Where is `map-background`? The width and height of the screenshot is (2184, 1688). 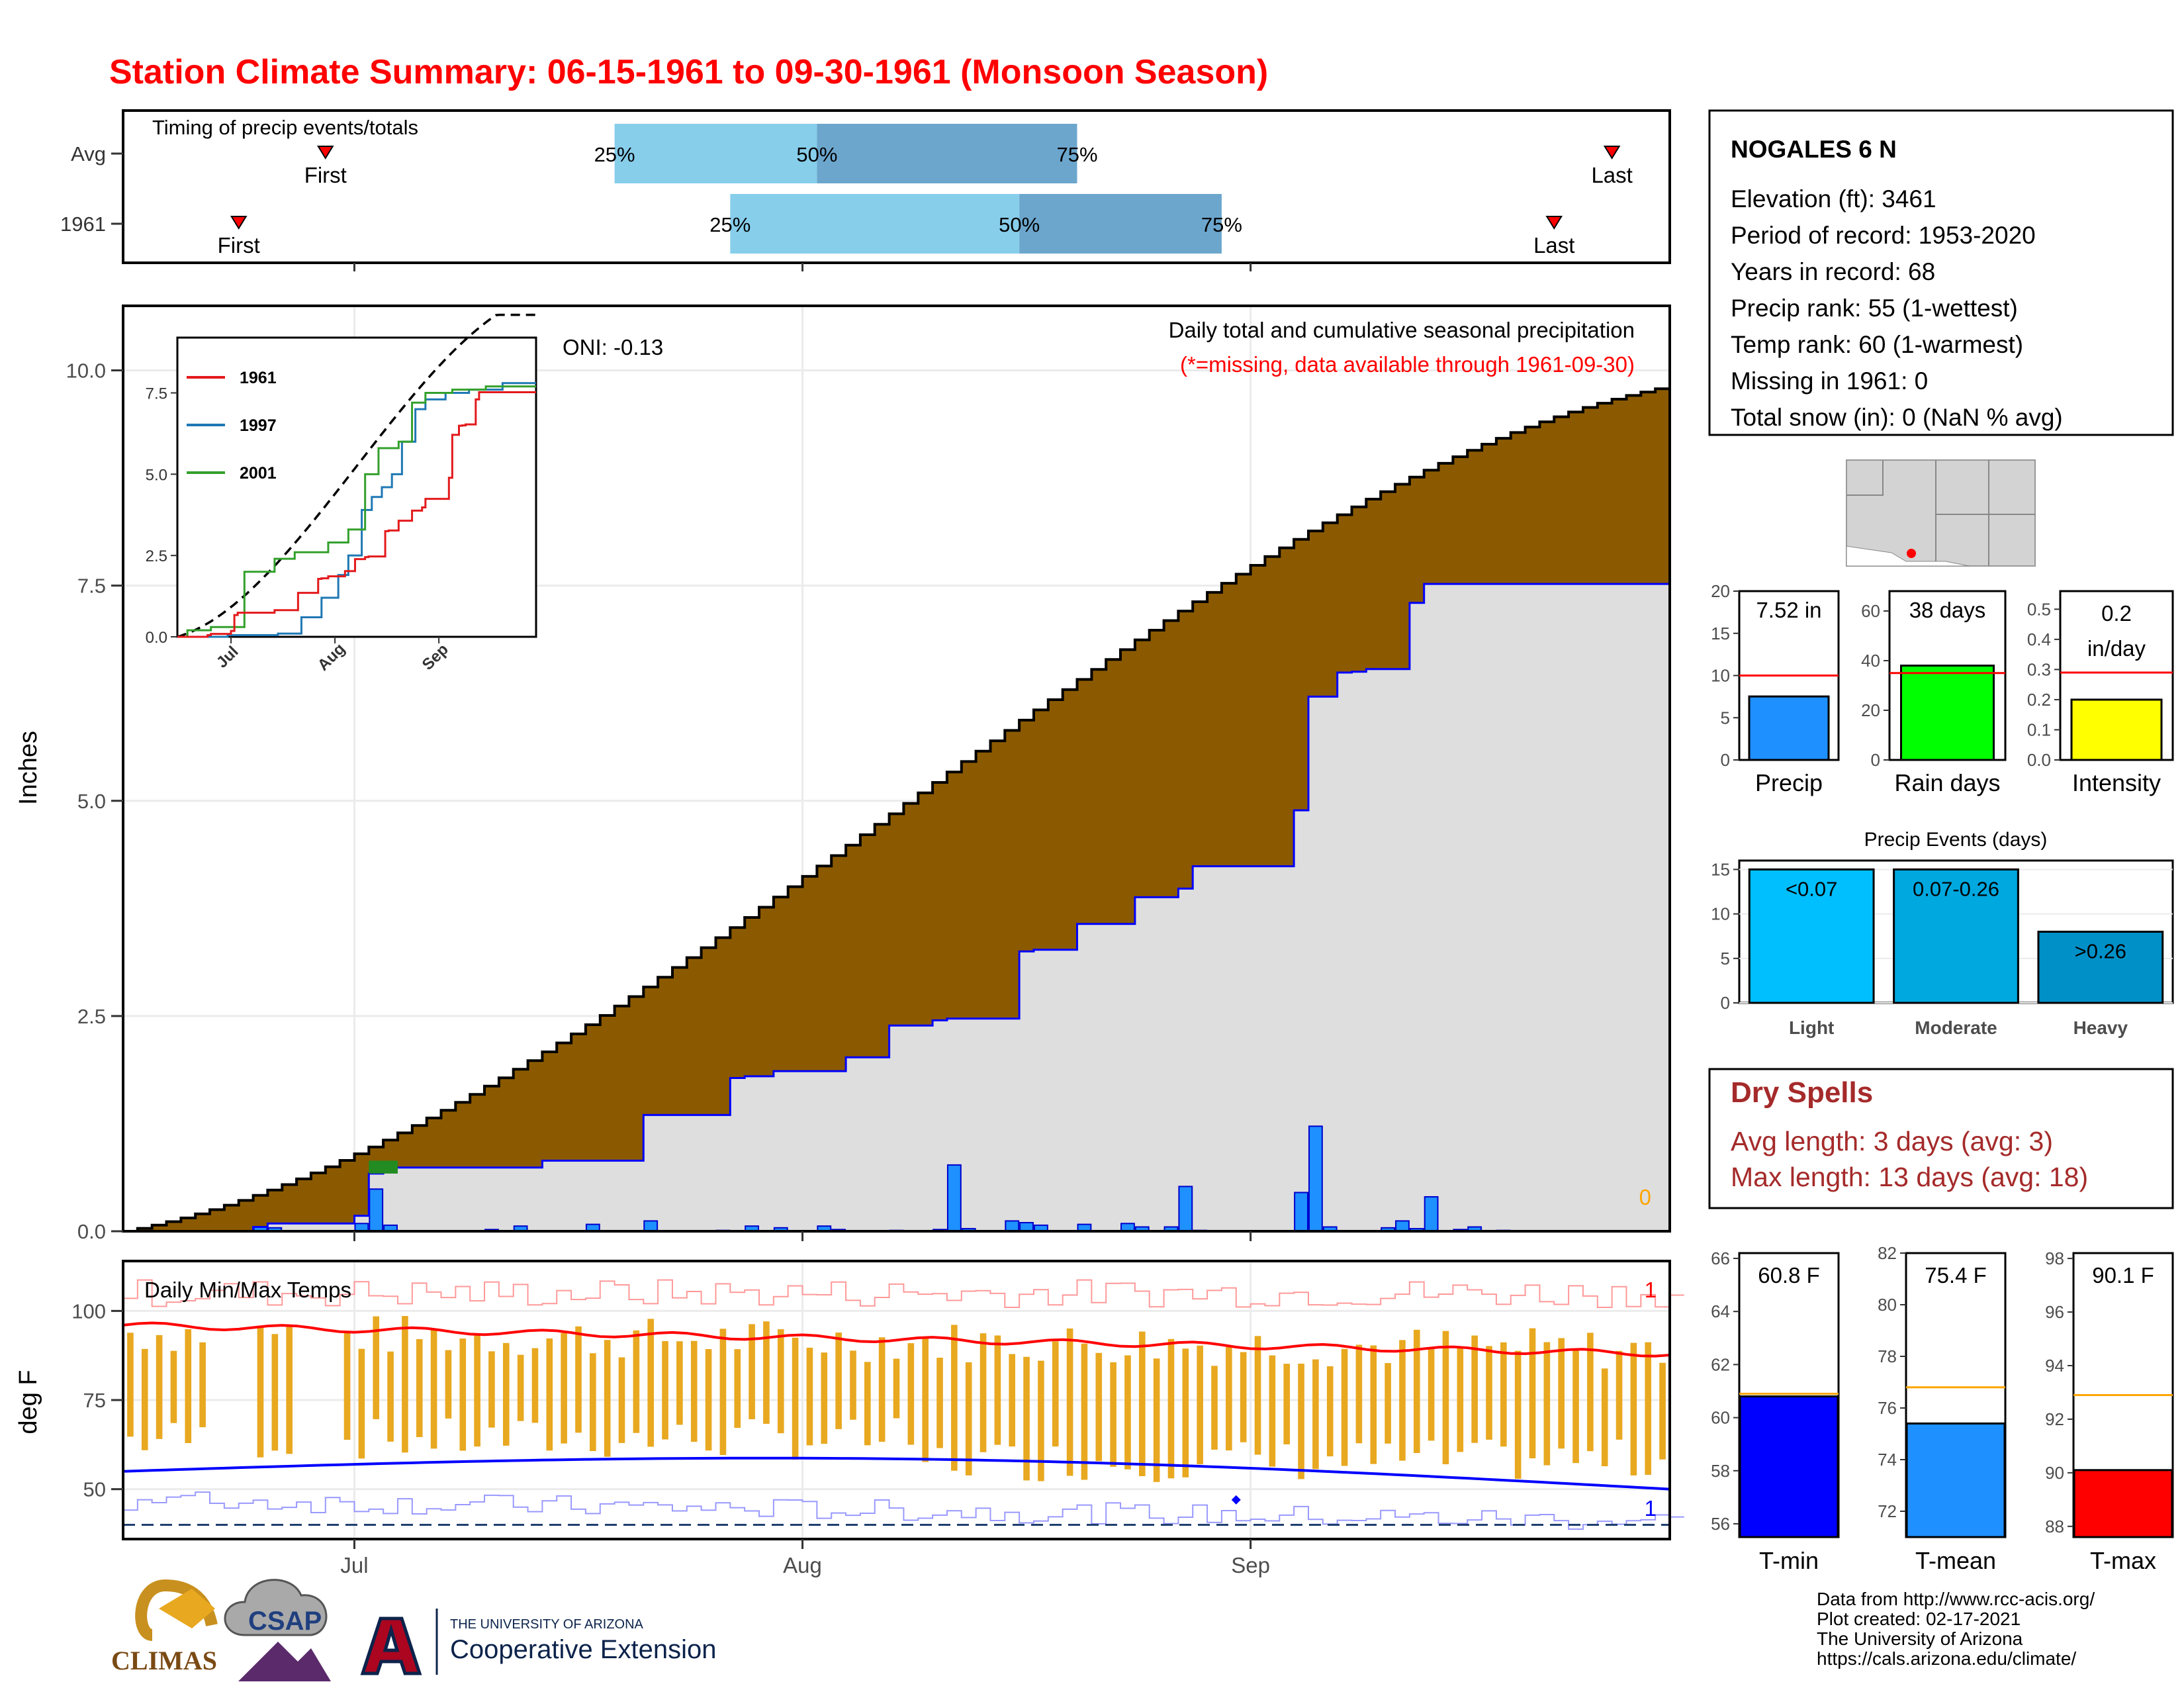 map-background is located at coordinates (1941, 513).